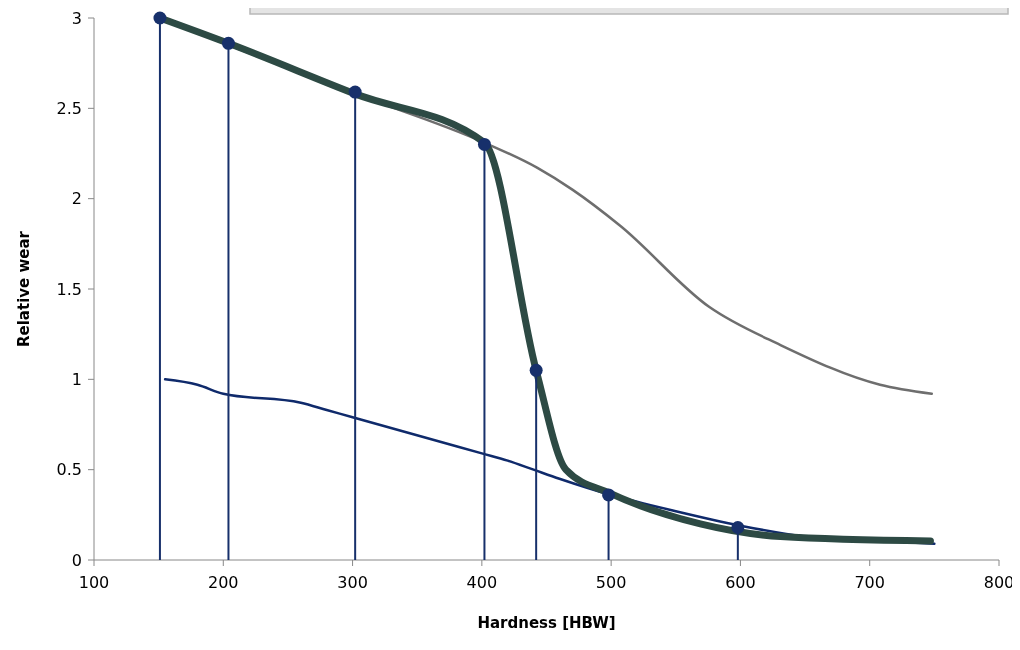 The width and height of the screenshot is (1020, 650). Describe the element at coordinates (546, 623) in the screenshot. I see `x-axis-title: Hardness [HBW]` at that location.